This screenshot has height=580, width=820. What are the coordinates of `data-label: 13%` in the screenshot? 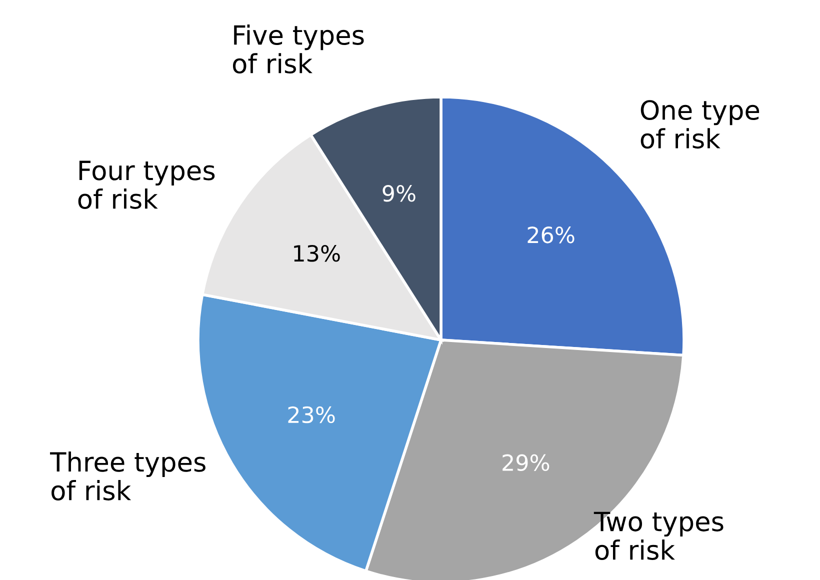 It's located at (317, 253).